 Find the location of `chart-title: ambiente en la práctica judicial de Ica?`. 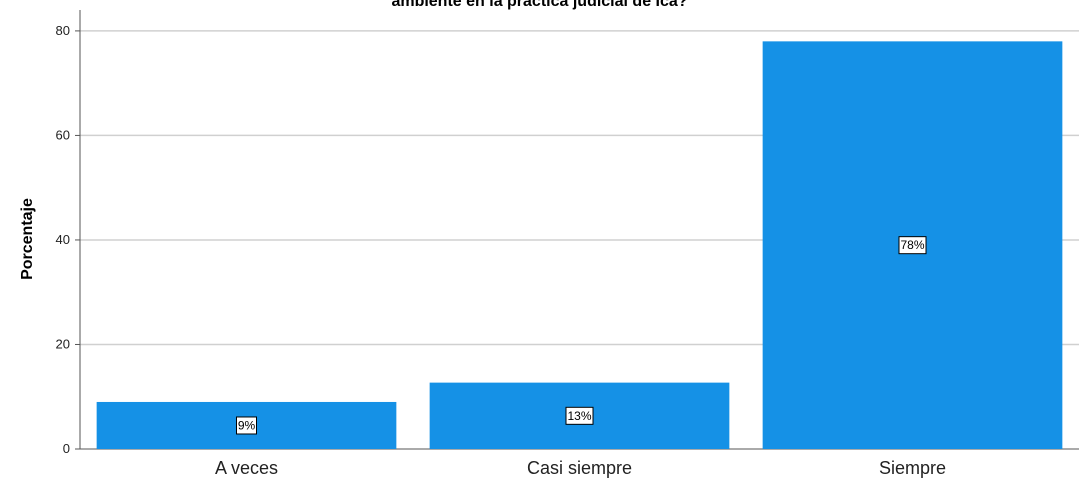

chart-title: ambiente en la práctica judicial de Ica? is located at coordinates (539, 5).